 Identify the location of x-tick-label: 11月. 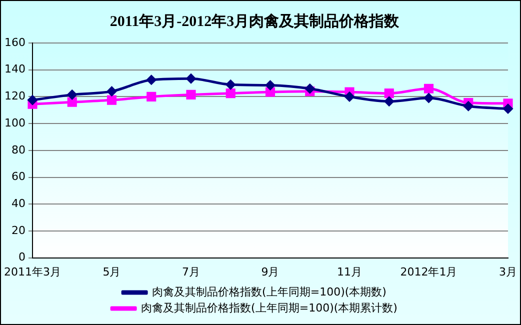
(349, 271).